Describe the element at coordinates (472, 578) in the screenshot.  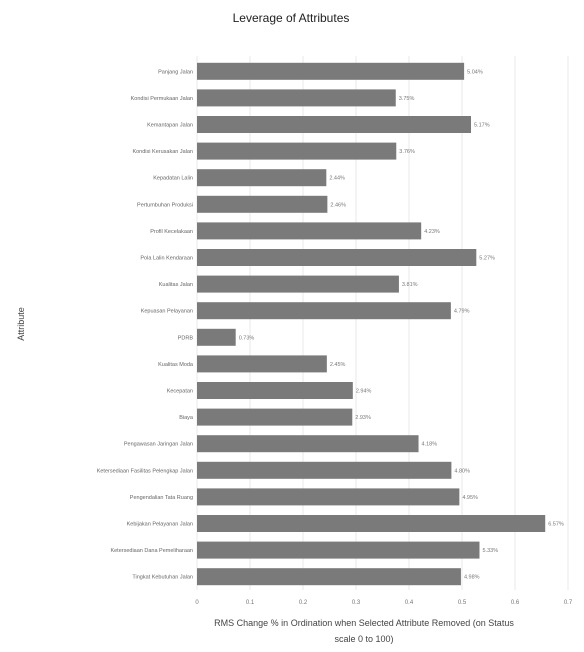
I see `value-label: 4.98%` at that location.